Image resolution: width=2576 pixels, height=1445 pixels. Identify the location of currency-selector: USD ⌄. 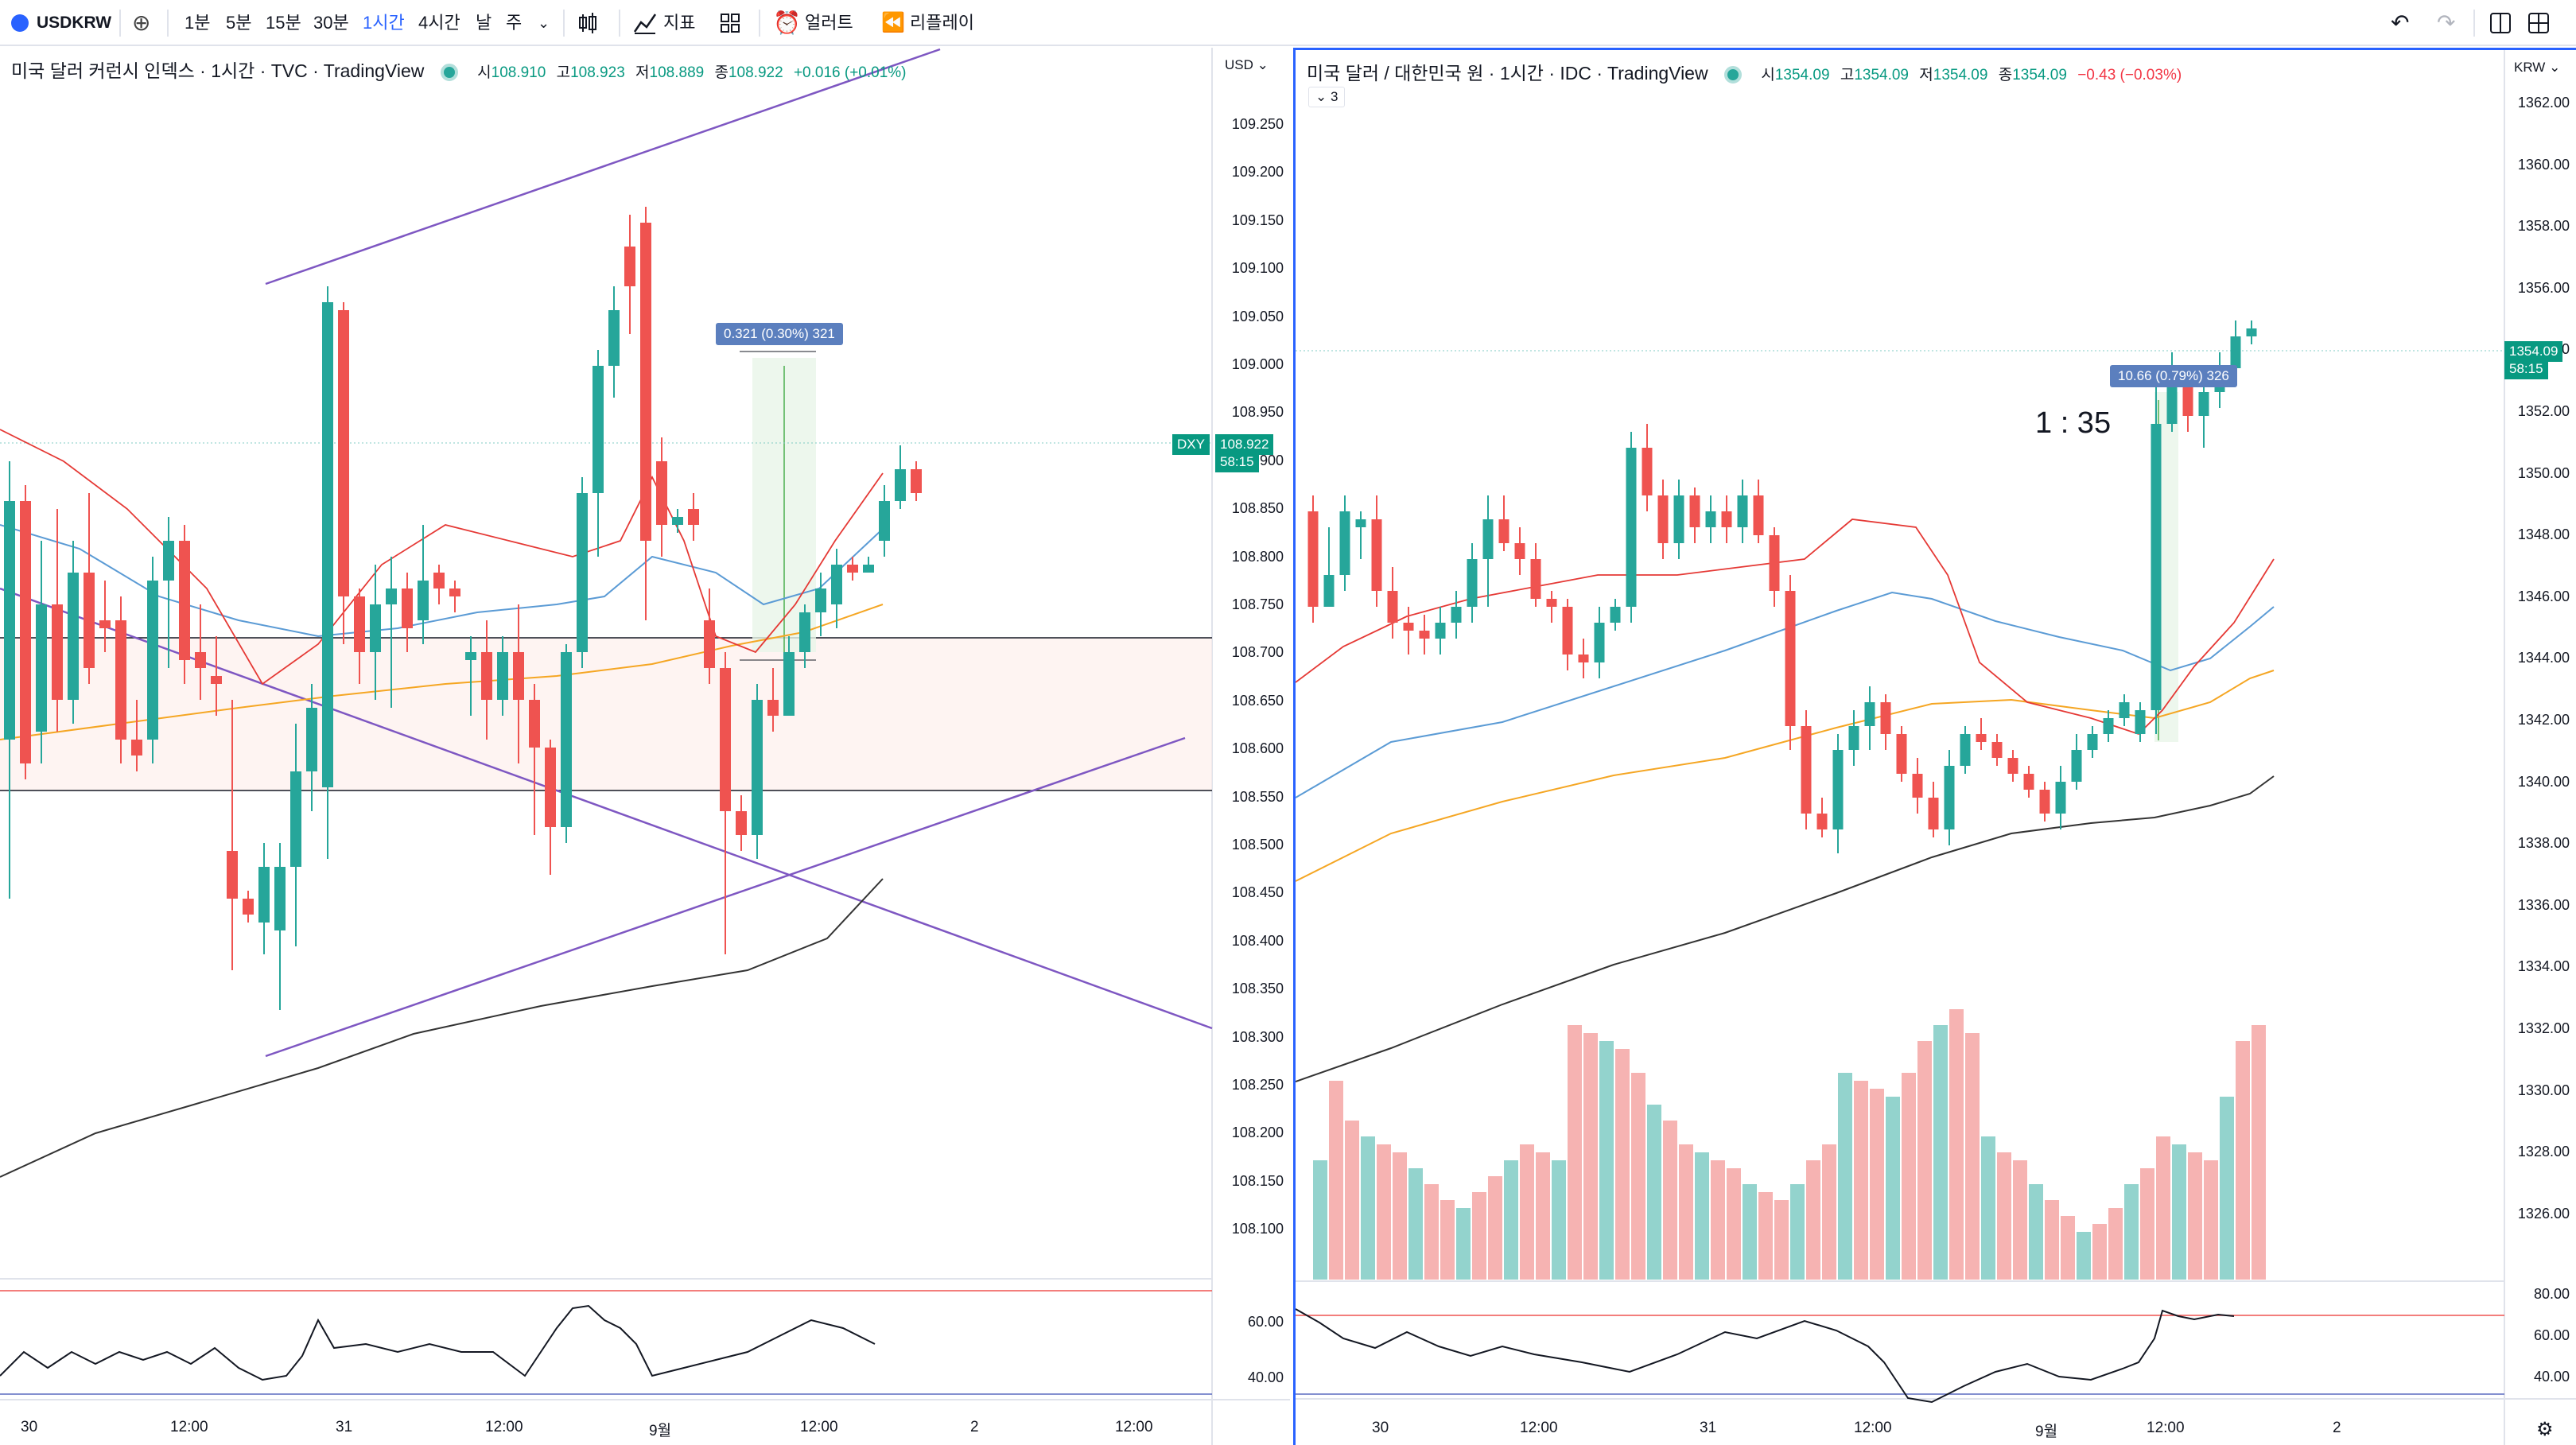
(1247, 64).